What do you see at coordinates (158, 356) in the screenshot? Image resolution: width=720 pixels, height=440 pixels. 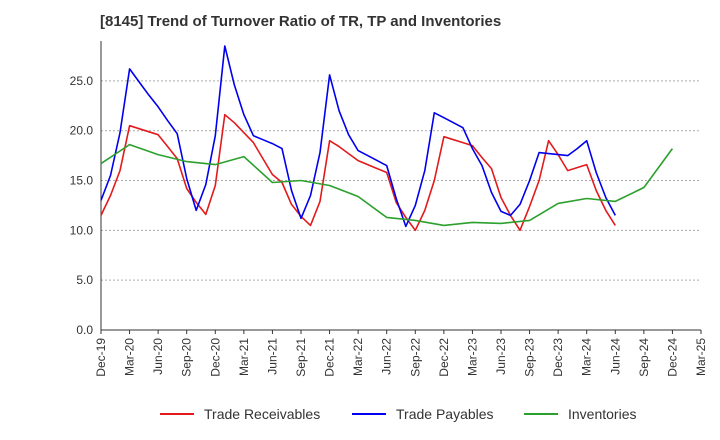 I see `x-tick-label: Jun-20` at bounding box center [158, 356].